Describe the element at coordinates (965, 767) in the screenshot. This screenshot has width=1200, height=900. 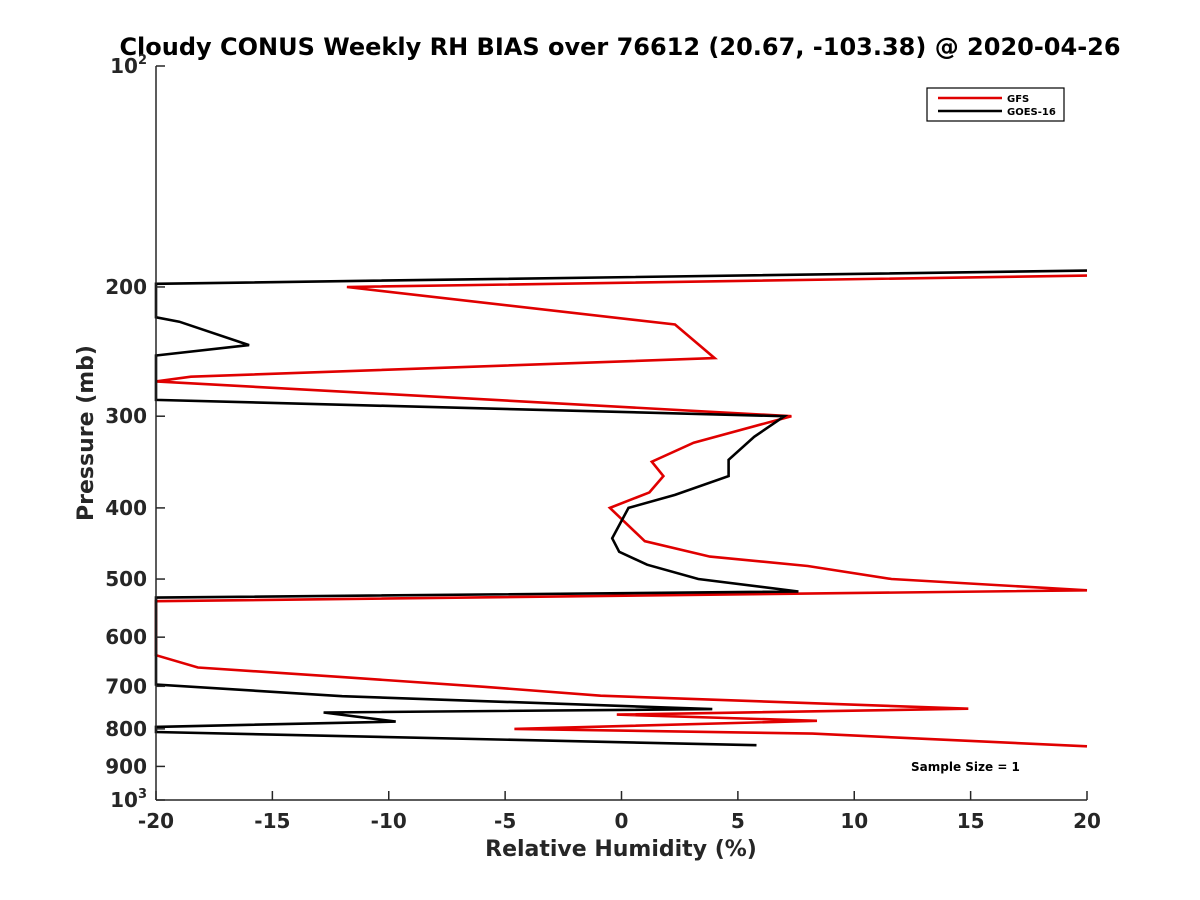
I see `sample-size-annotation: Sample Size = 1` at that location.